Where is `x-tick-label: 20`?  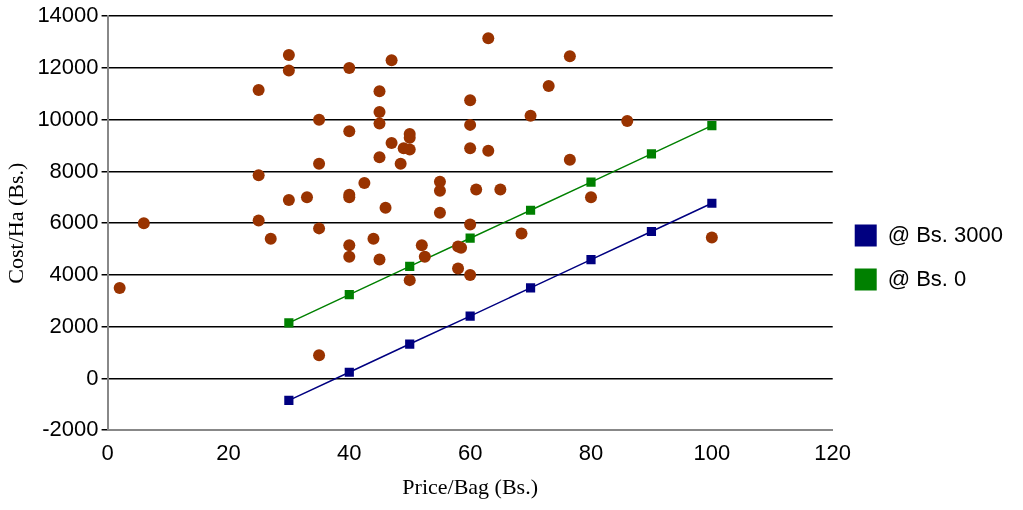 x-tick-label: 20 is located at coordinates (228, 453).